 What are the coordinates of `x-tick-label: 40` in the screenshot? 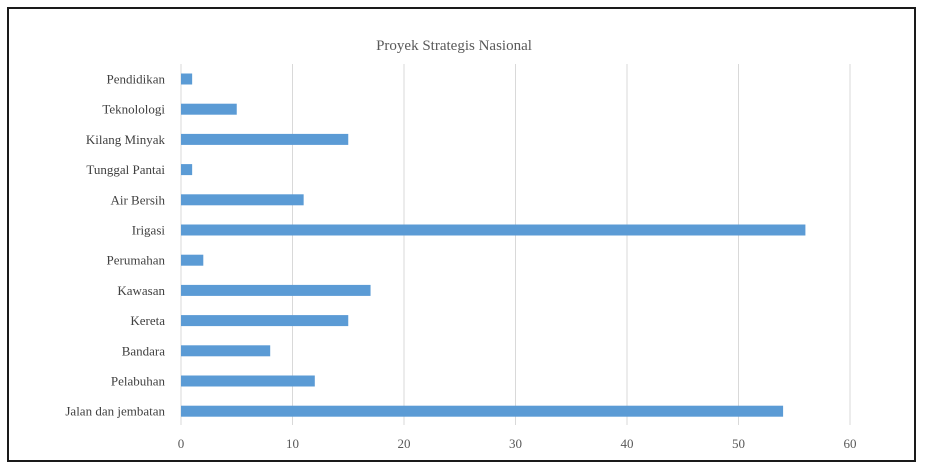 It's located at (627, 443).